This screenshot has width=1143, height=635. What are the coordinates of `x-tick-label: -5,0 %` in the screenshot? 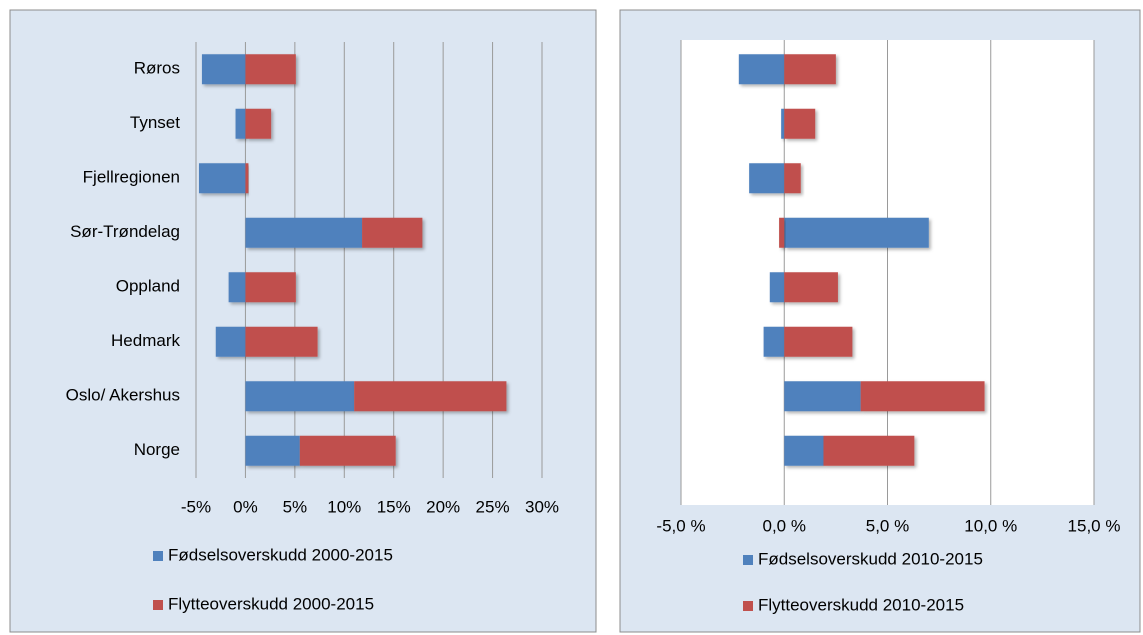 It's located at (680, 525).